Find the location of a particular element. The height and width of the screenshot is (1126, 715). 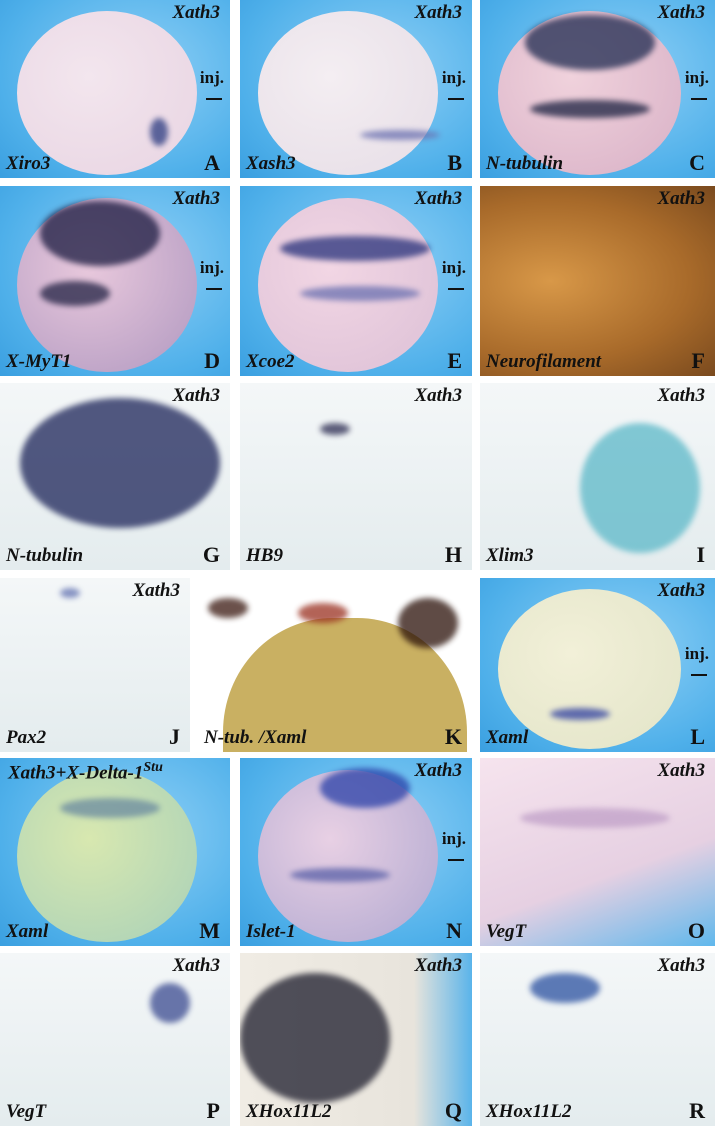

probe-label-bottom: Xcoe2 is located at coordinates (270, 361).